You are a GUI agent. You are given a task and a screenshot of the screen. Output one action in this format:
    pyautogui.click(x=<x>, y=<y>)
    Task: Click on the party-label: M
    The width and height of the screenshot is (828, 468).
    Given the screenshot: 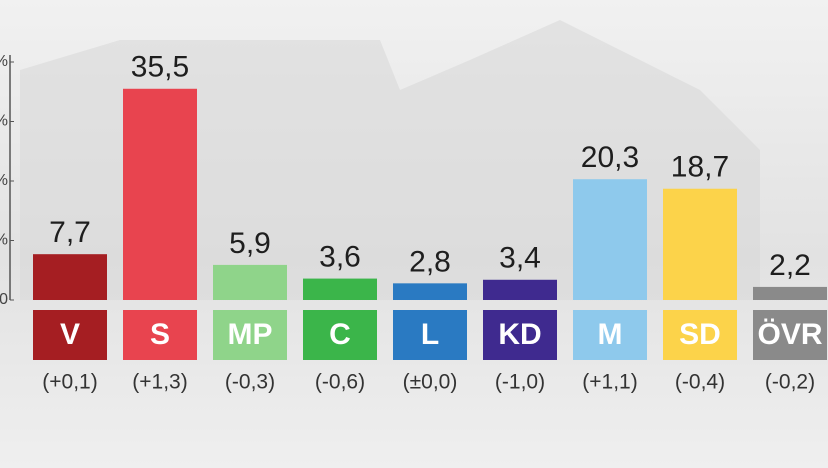 What is the action you would take?
    pyautogui.click(x=610, y=334)
    